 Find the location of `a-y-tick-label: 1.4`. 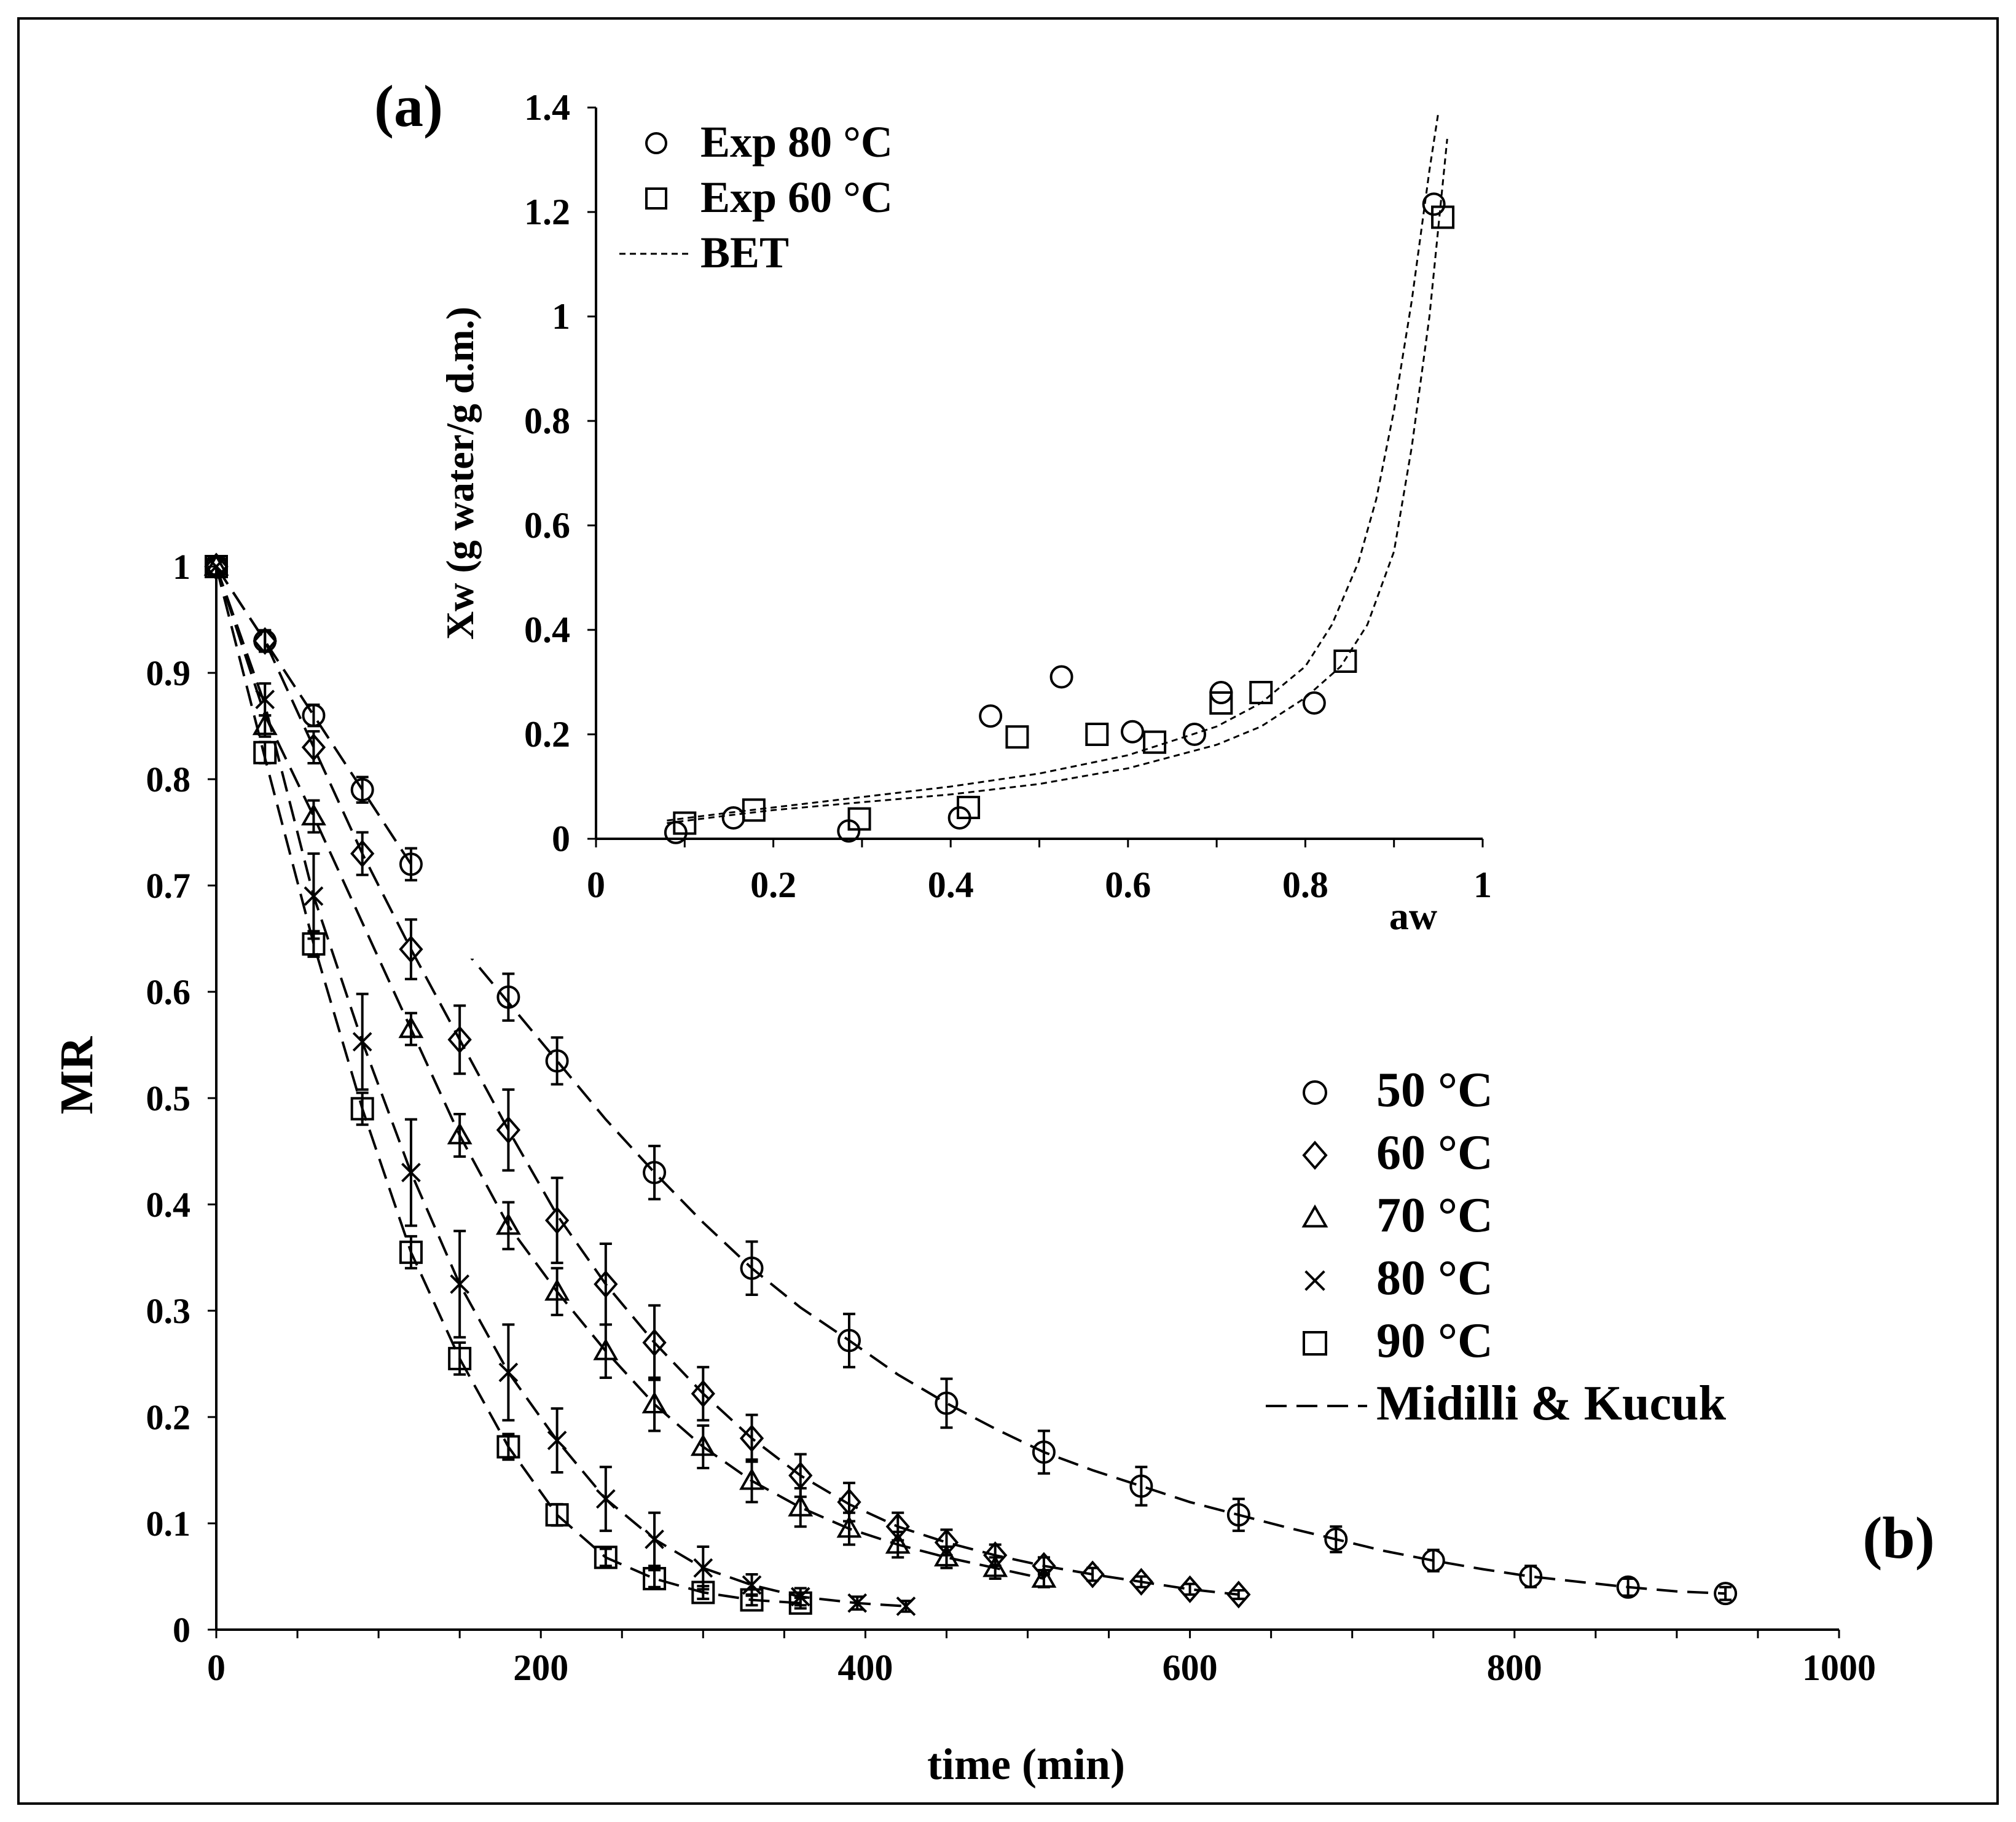

a-y-tick-label: 1.4 is located at coordinates (547, 107).